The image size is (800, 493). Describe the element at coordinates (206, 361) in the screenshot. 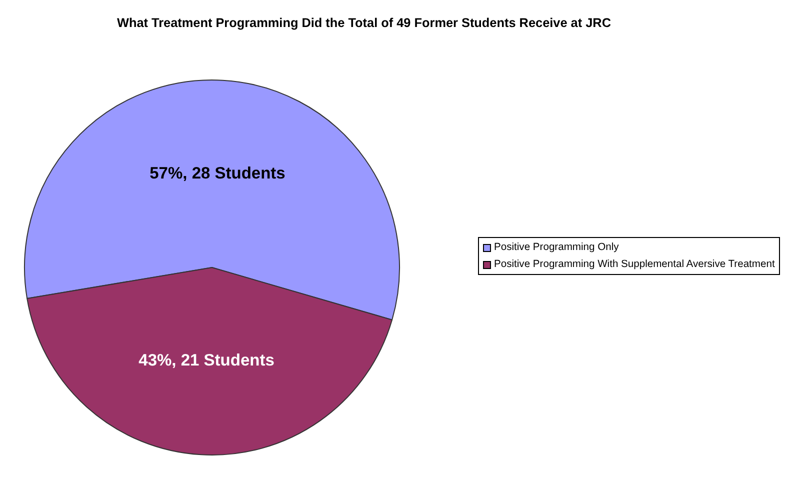

I see `data-label: 43%, 21 Students` at that location.